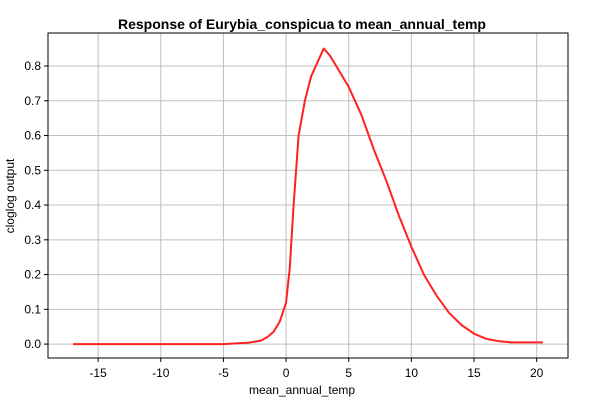 This screenshot has width=600, height=400. Describe the element at coordinates (286, 373) in the screenshot. I see `x-tick-label: 0` at that location.